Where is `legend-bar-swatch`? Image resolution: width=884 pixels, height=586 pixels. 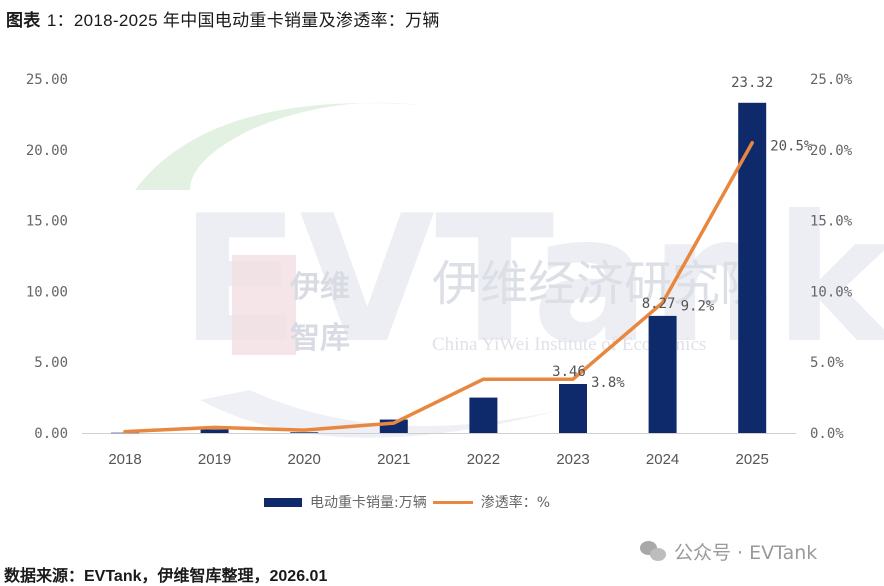 legend-bar-swatch is located at coordinates (283, 502).